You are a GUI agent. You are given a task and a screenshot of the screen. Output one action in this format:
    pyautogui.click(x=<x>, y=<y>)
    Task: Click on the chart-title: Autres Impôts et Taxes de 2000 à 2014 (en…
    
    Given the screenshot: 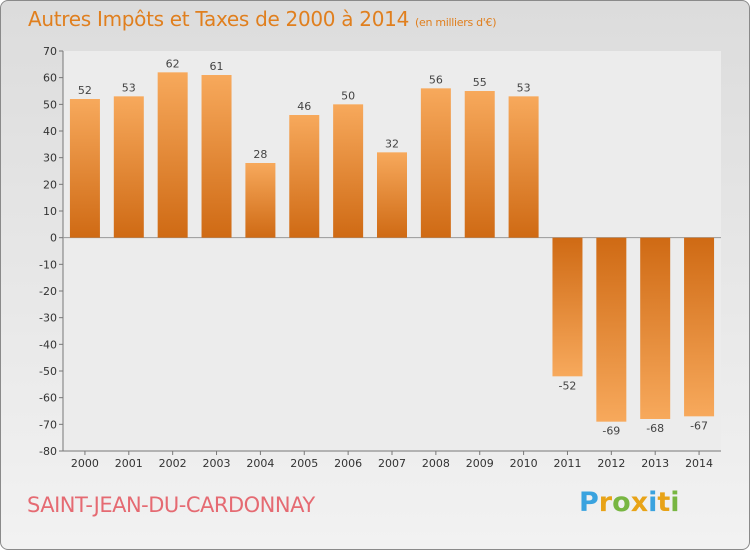 What is the action you would take?
    pyautogui.click(x=262, y=19)
    